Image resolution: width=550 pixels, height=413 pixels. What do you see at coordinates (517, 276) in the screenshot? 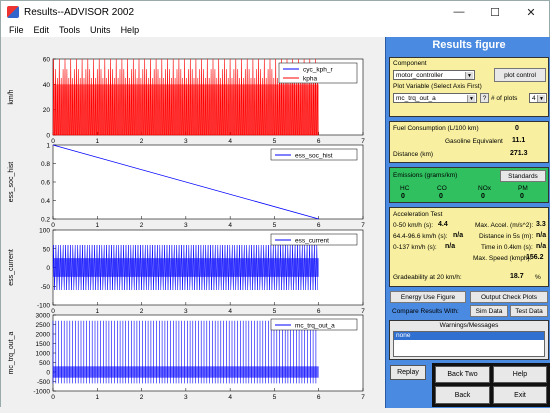
I see `grade-value: 18.7` at bounding box center [517, 276].